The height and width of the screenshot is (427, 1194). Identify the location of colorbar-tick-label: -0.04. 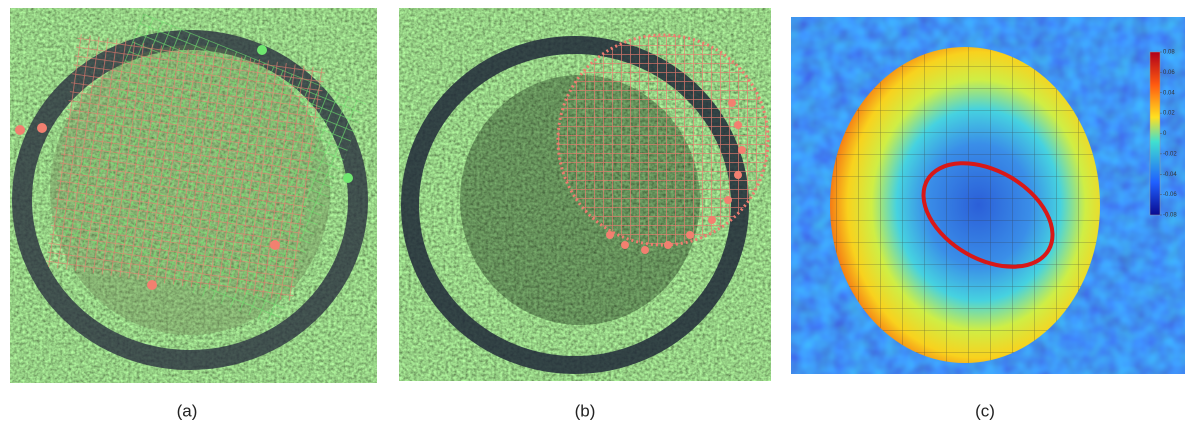
(1170, 175).